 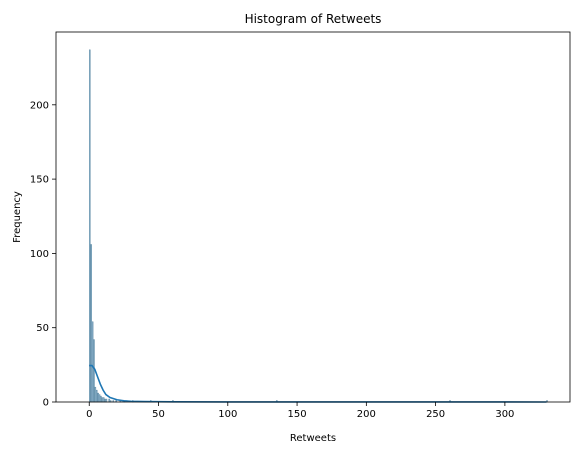 What do you see at coordinates (435, 414) in the screenshot?
I see `x-tick-label-250: 250` at bounding box center [435, 414].